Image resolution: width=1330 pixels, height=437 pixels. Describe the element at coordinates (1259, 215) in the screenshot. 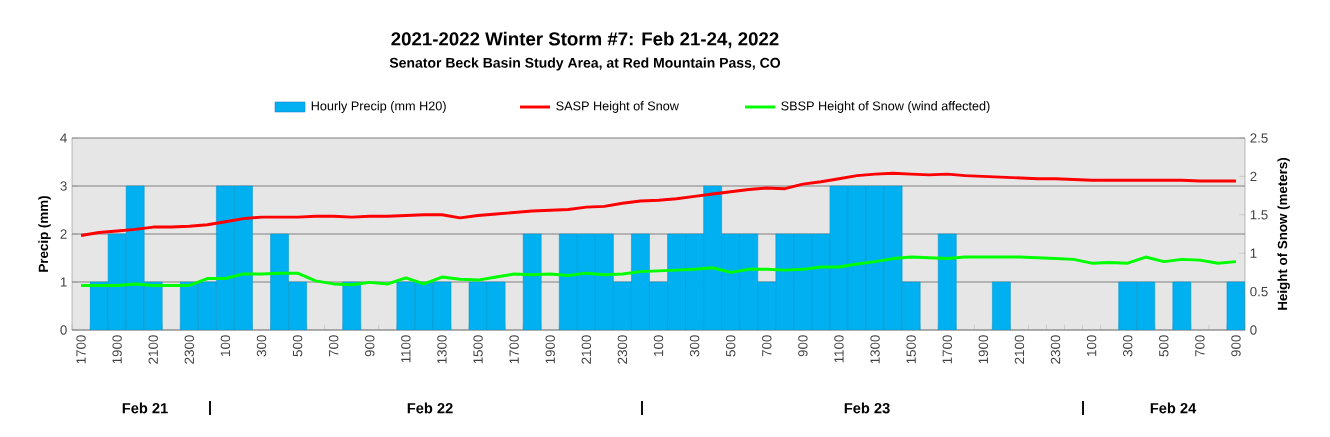

I see `y2-tick-label: 1.5` at that location.